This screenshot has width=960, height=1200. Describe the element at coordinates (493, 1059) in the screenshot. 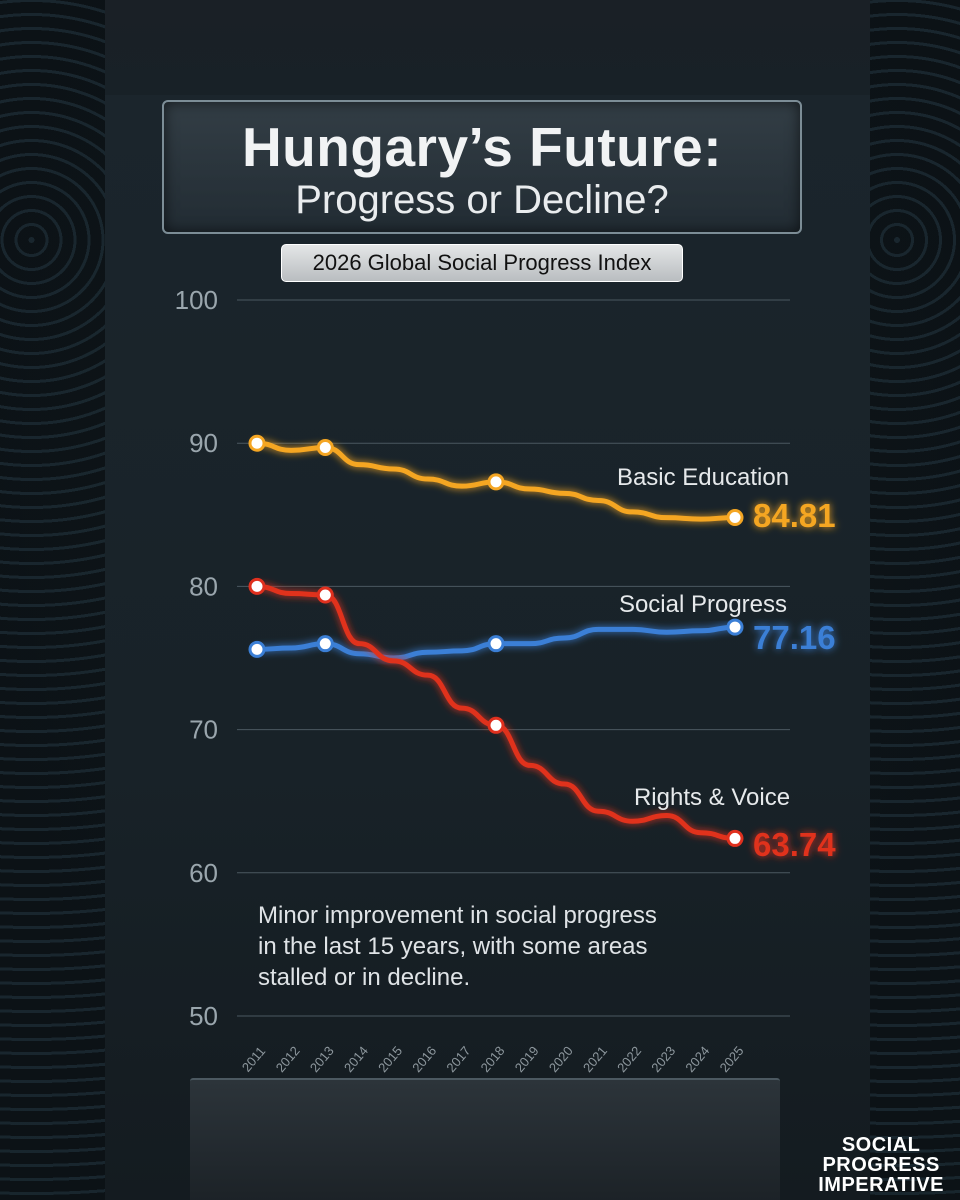

I see `x-tick-label: 2018` at that location.